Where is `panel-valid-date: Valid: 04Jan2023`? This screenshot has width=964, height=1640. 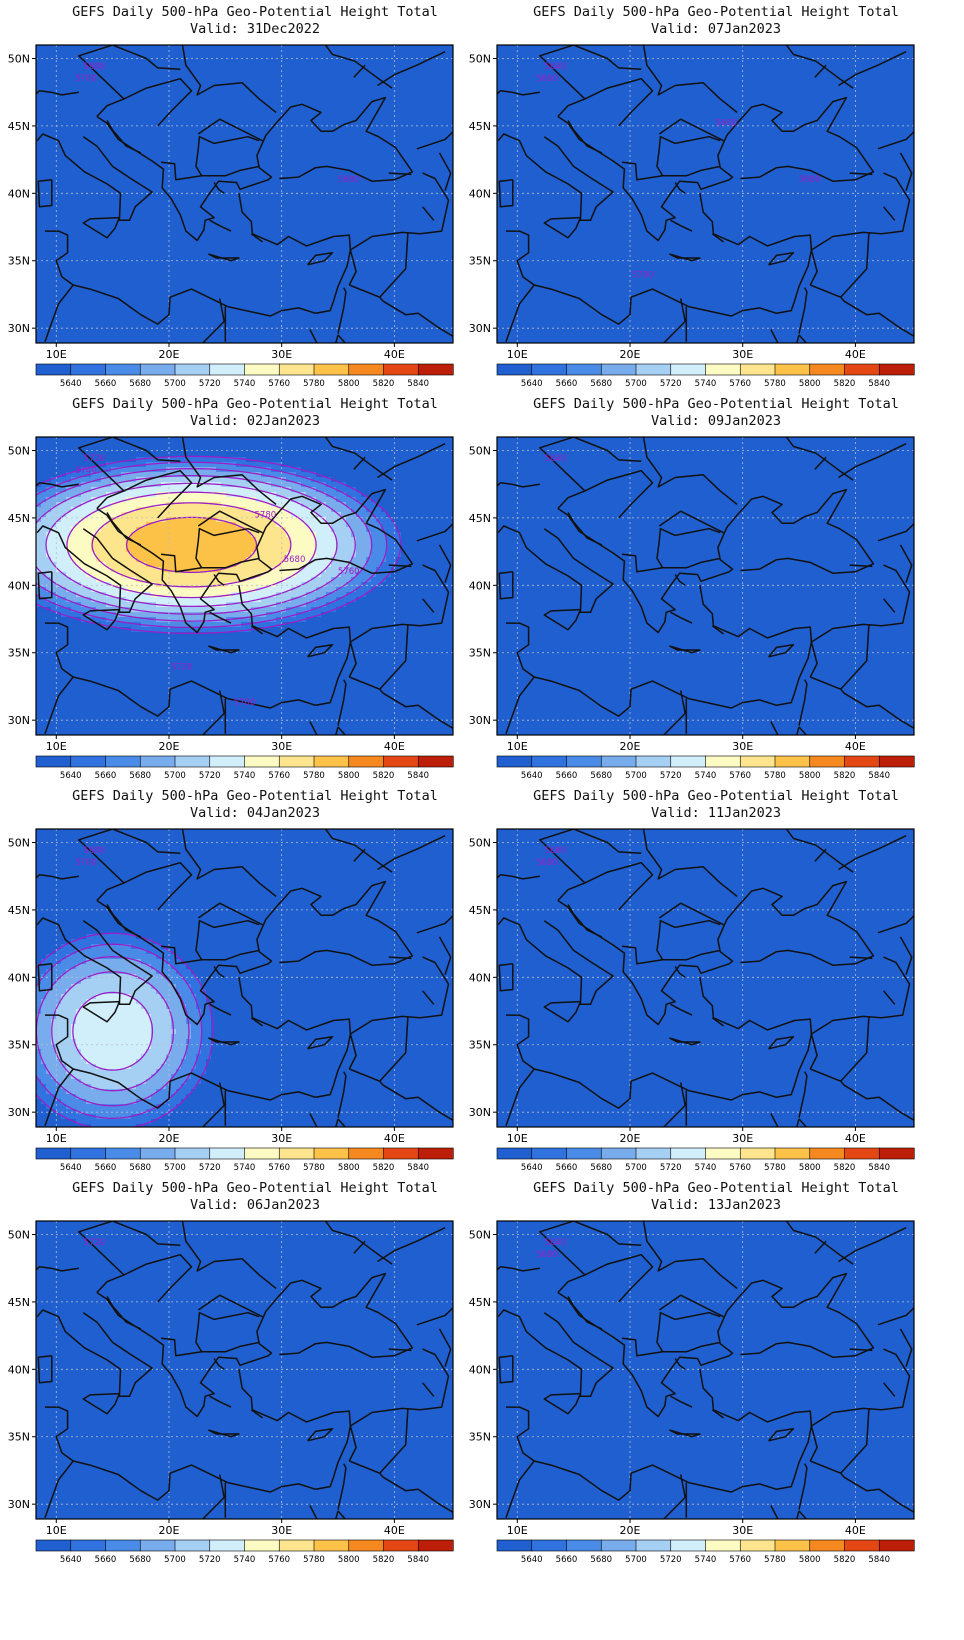
panel-valid-date: Valid: 04Jan2023 is located at coordinates (255, 813).